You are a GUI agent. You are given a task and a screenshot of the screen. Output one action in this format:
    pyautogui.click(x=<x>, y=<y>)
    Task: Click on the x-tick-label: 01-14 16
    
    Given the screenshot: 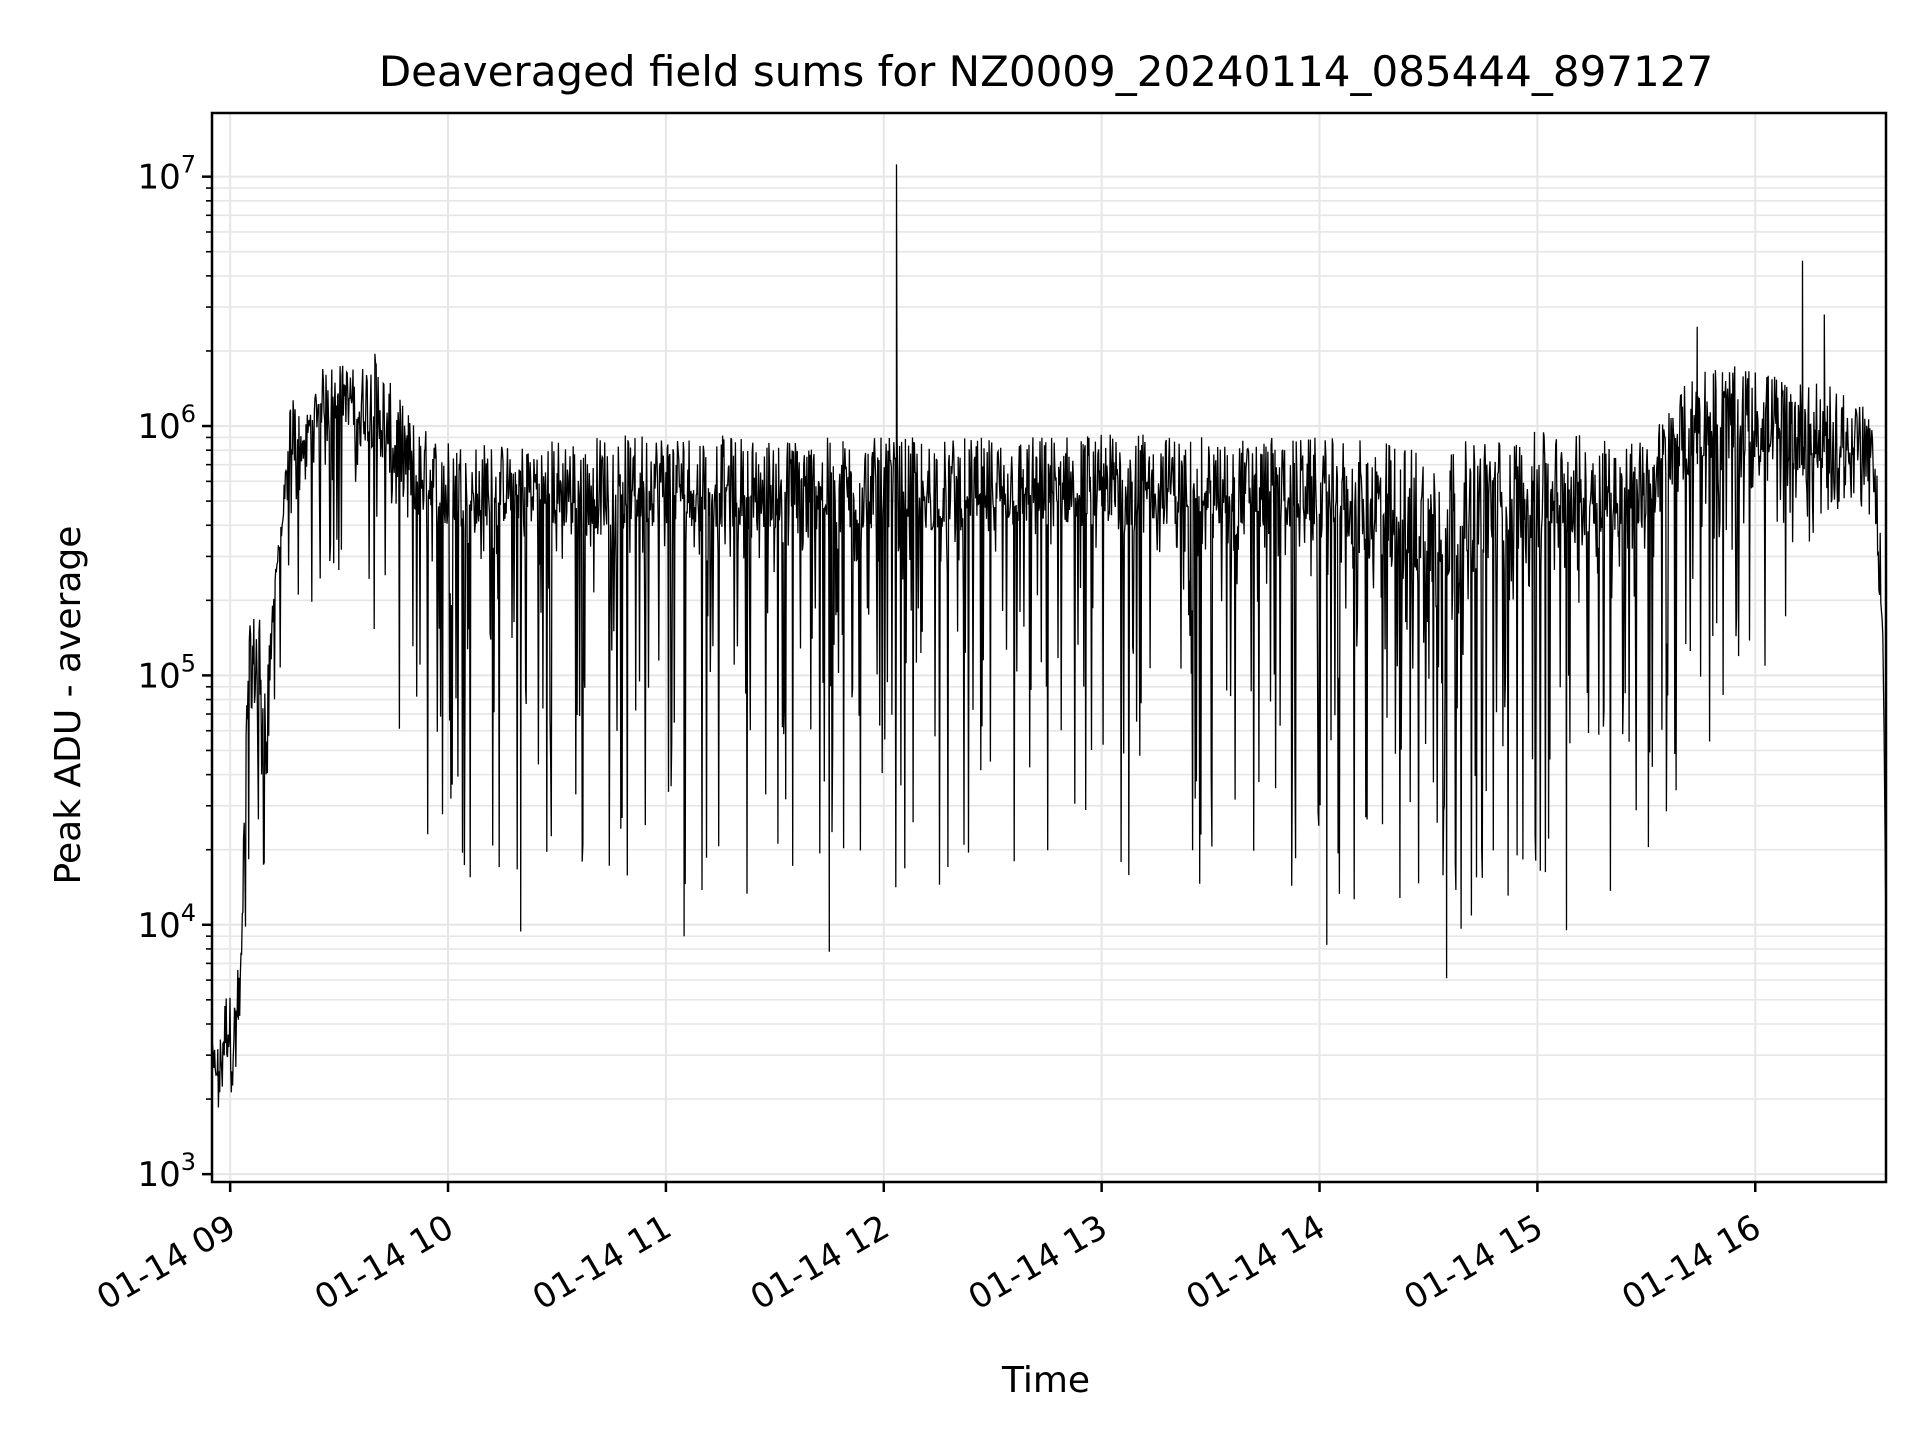 What is the action you would take?
    pyautogui.click(x=1691, y=1262)
    